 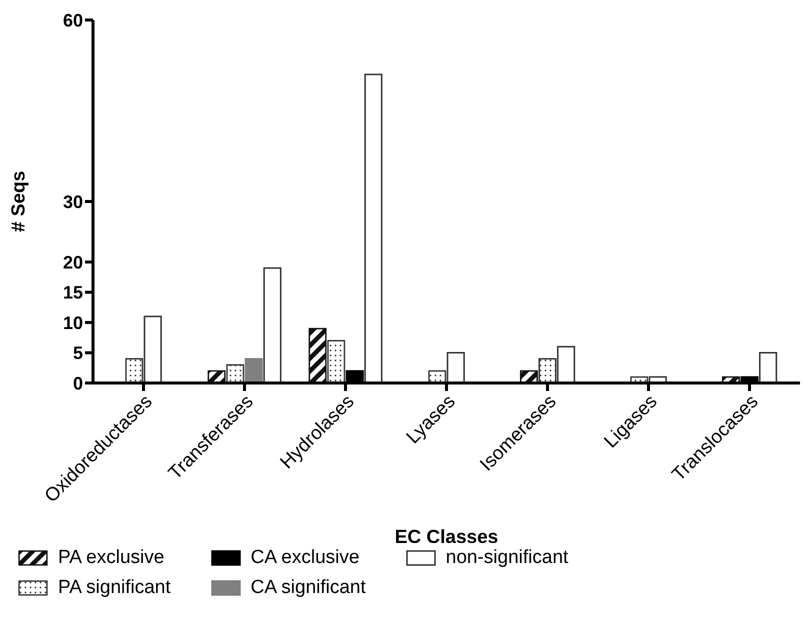 I want to click on y-tick-label: 10, so click(x=72, y=322).